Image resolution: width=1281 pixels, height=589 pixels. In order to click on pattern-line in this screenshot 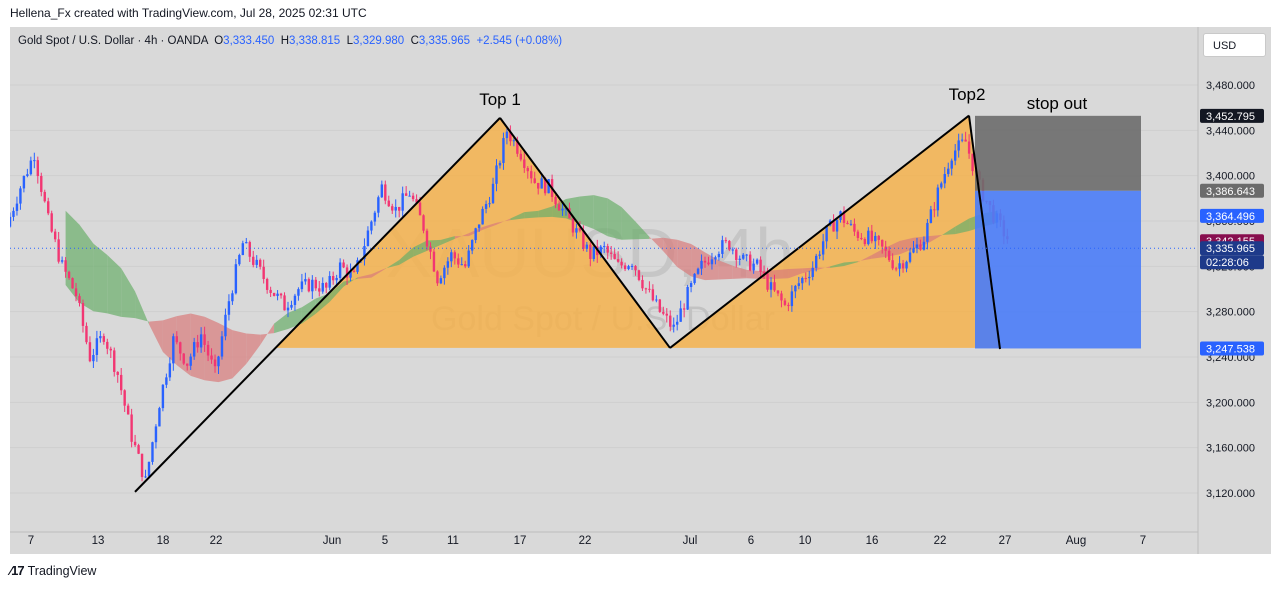, I will do `click(585, 233)`.